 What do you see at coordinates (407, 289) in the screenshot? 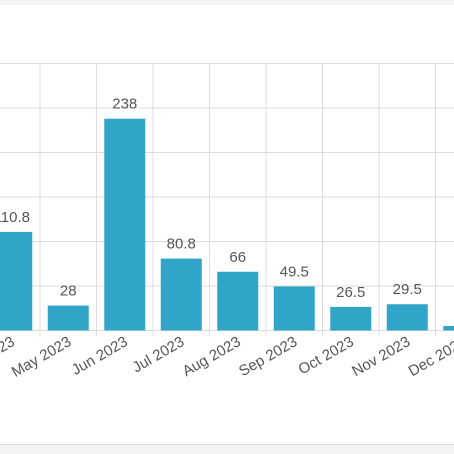
I see `value-label: 29.5` at bounding box center [407, 289].